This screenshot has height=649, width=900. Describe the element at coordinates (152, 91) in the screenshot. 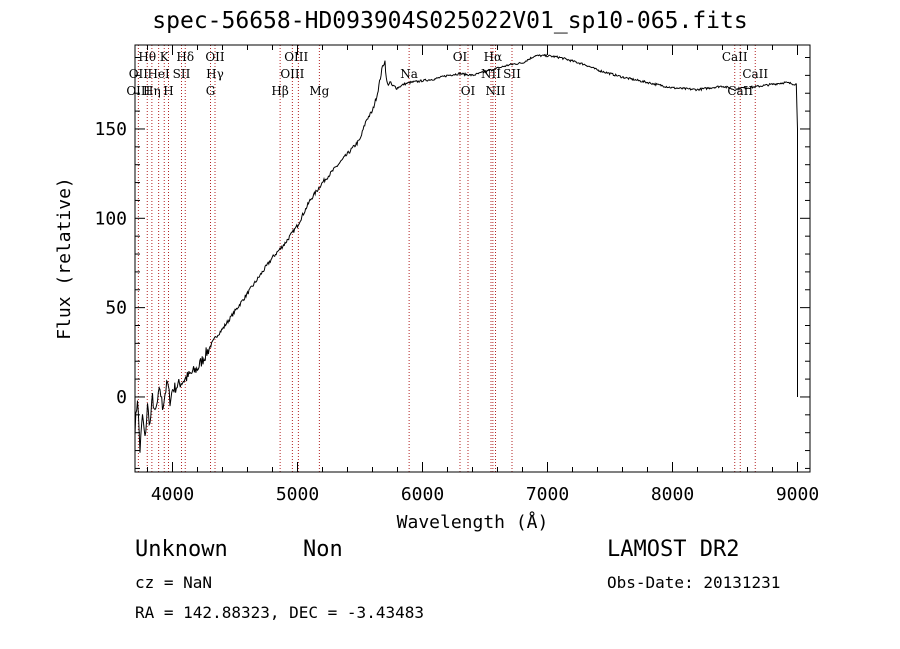

I see `line-label: Hη` at that location.